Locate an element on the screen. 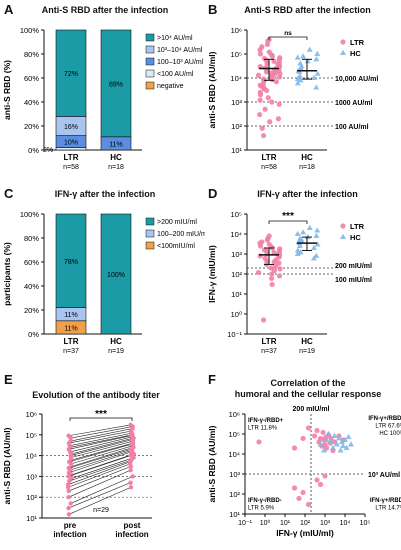  x-tick-label: LTR is located at coordinates (71, 341).